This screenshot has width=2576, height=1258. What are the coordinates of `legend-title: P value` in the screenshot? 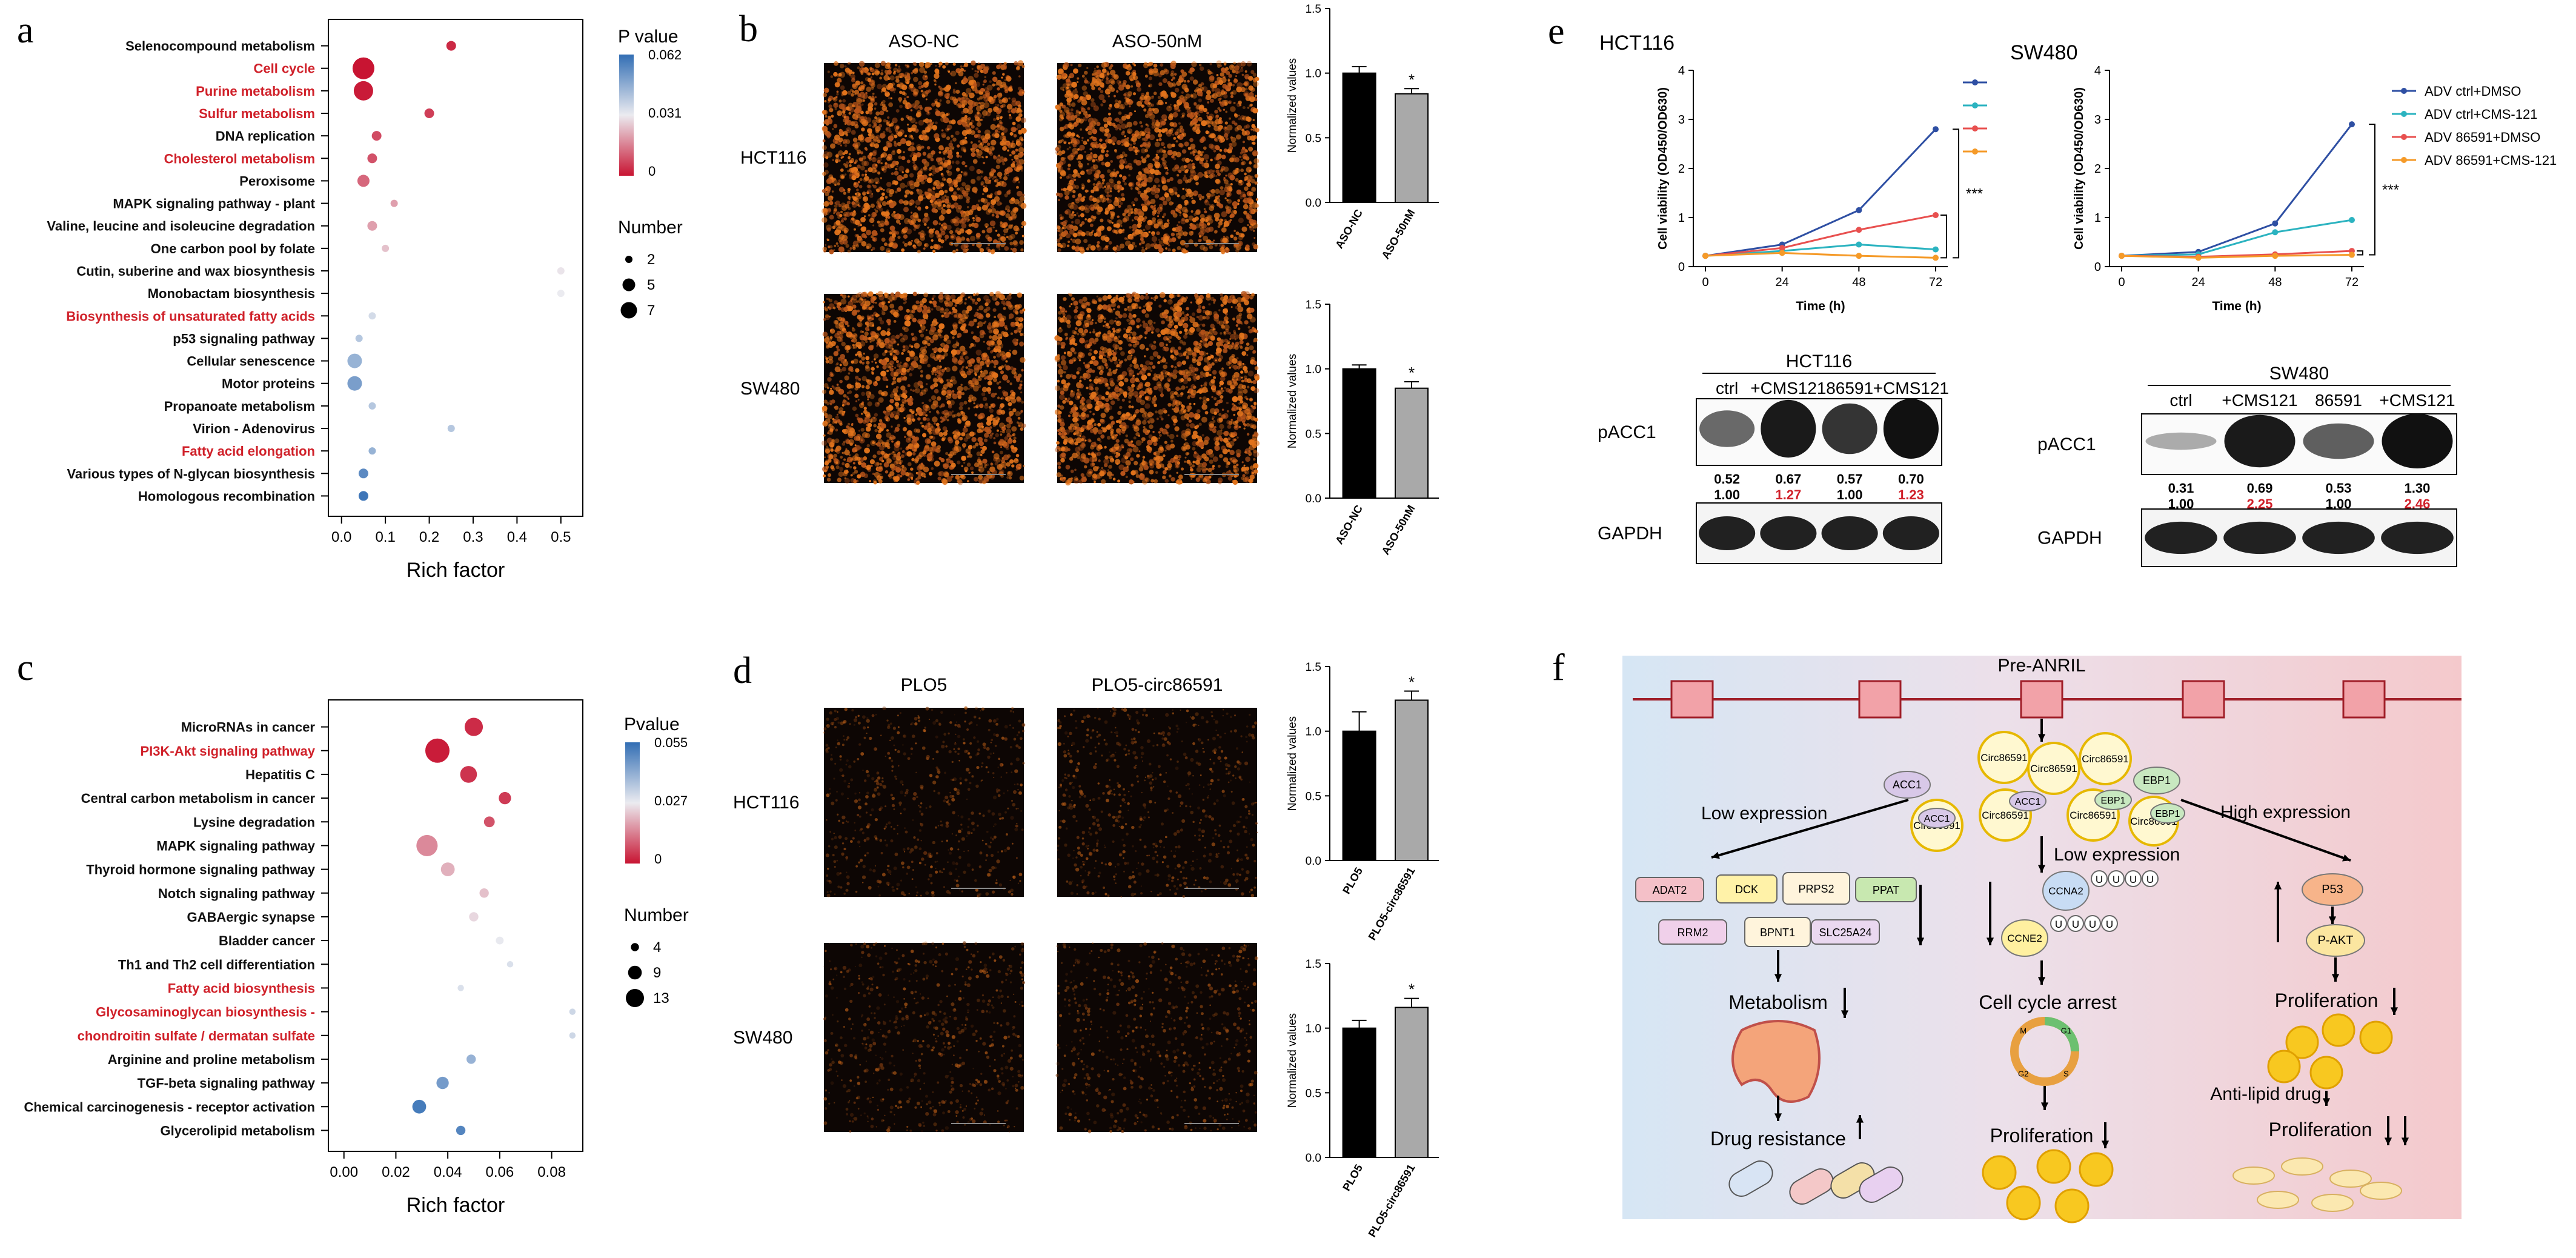 It's located at (648, 37).